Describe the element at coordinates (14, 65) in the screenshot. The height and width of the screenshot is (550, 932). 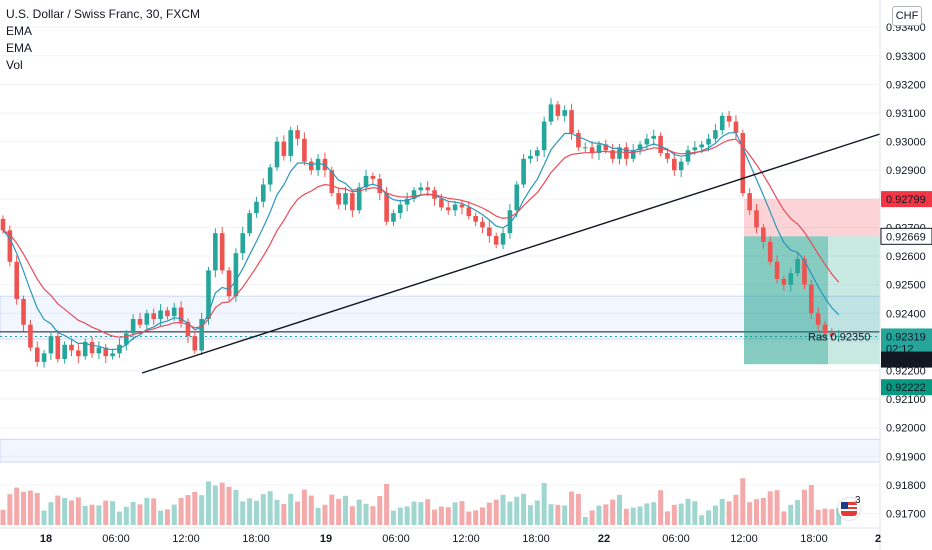
I see `indicator-volume: Vol` at that location.